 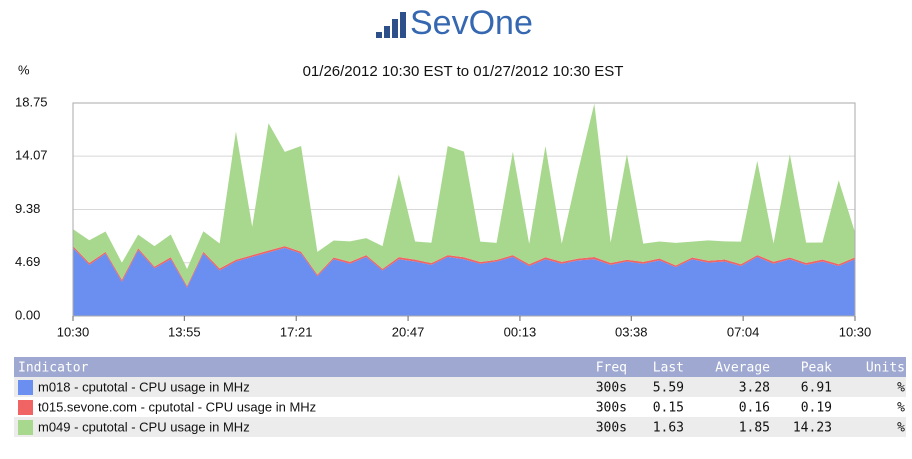 I want to click on table-cell: 0.16, so click(x=754, y=408).